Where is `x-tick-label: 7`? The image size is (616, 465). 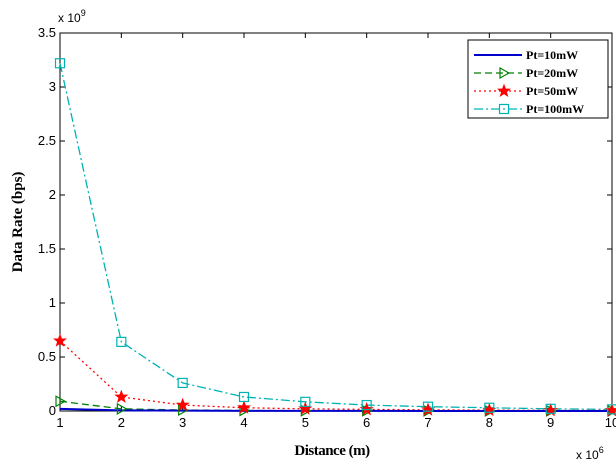
x-tick-label: 7 is located at coordinates (427, 422).